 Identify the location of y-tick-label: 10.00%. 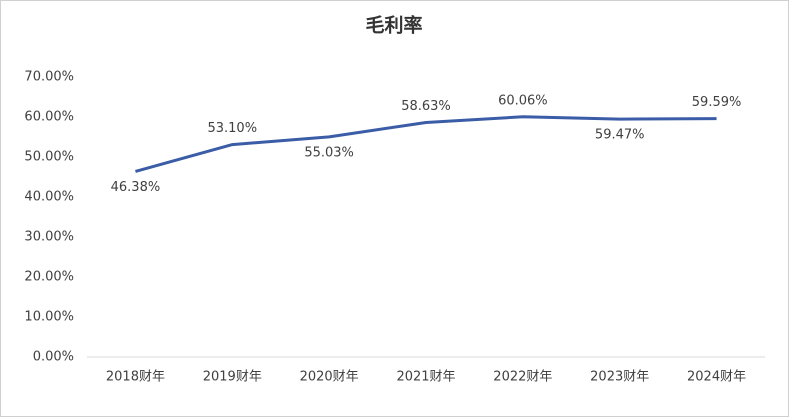
(49, 317).